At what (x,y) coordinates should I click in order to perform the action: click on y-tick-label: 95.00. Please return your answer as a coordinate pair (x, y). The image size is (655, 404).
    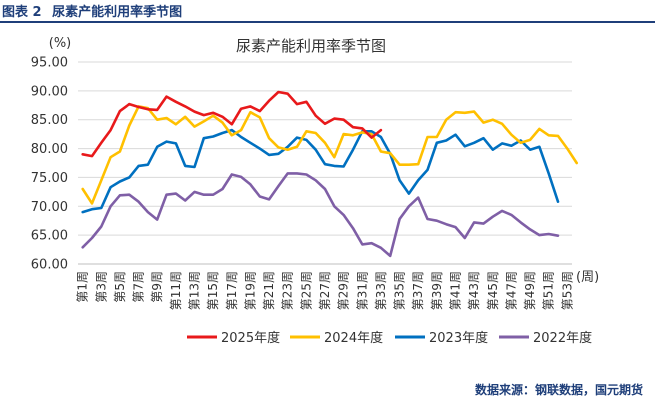
    Looking at the image, I should click on (49, 63).